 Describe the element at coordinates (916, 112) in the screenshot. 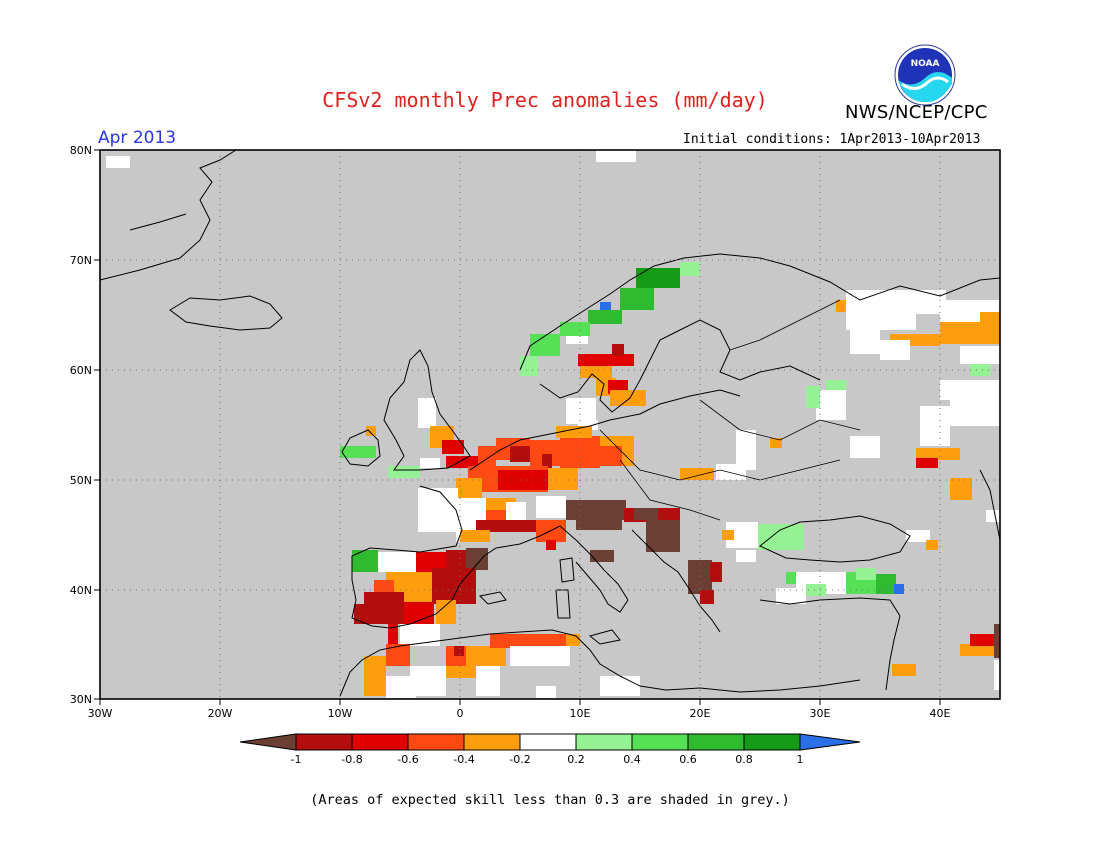

I see `agency-label: NWS/NCEP/CPC` at that location.